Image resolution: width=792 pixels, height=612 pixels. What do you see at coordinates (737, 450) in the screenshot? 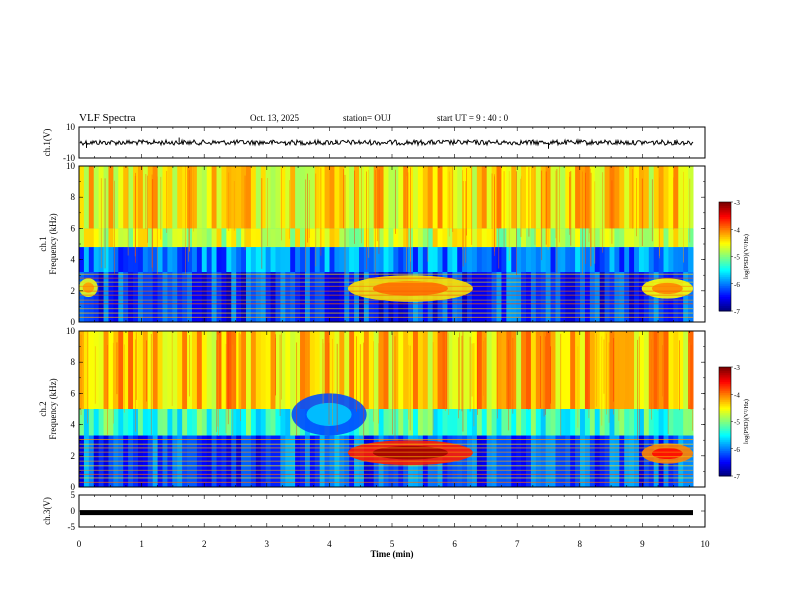
I see `colorbar-tick-label: -6` at bounding box center [737, 450].